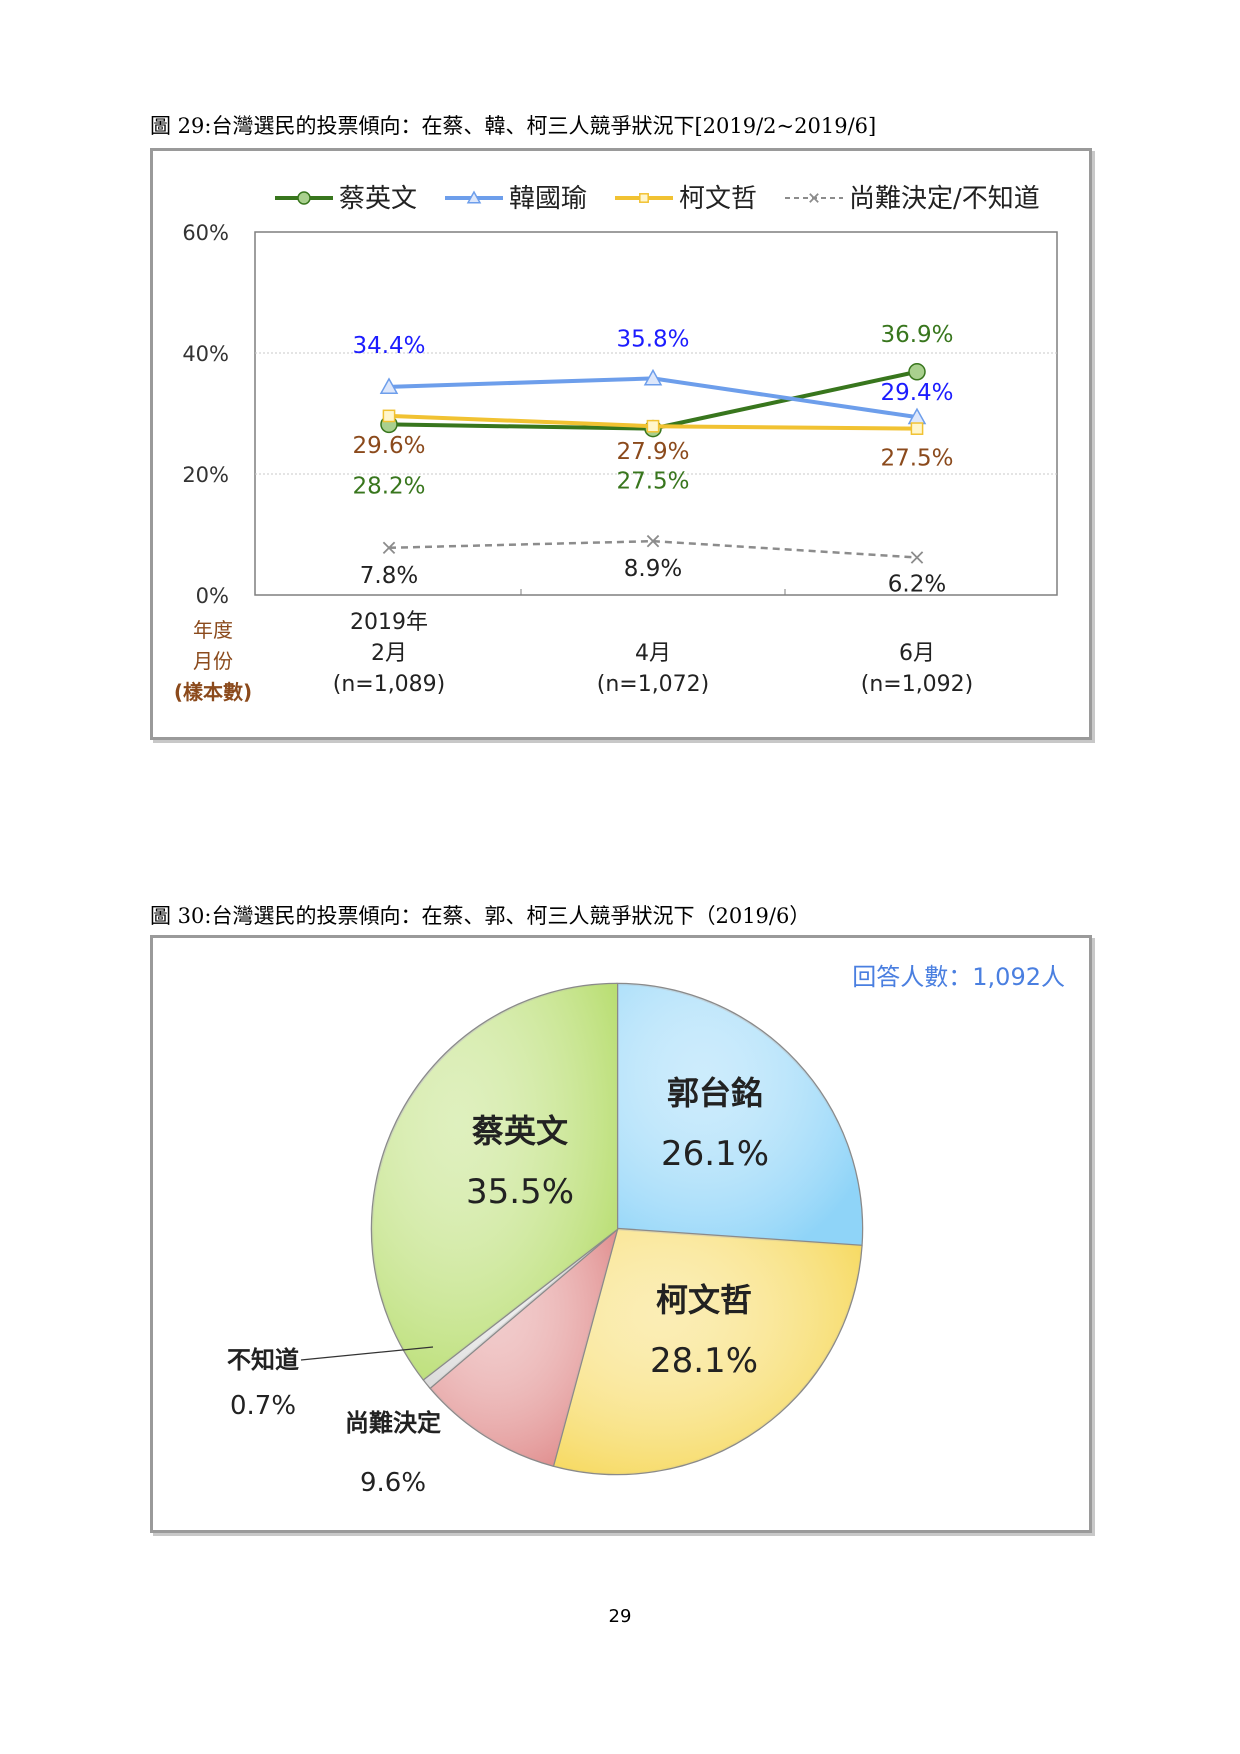 The width and height of the screenshot is (1240, 1754). I want to click on legend-item: 尚難決定/不知道, so click(912, 199).